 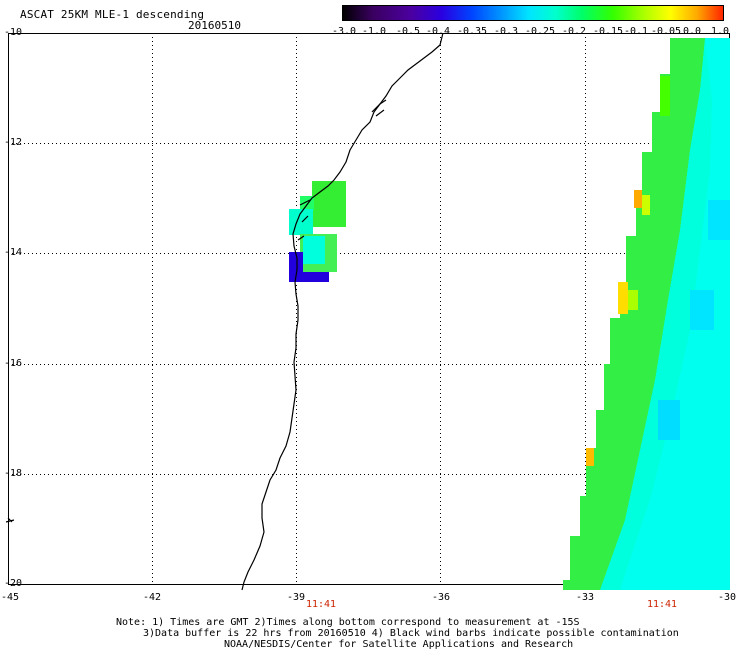 I want to click on lon-label: -42, so click(x=152, y=597).